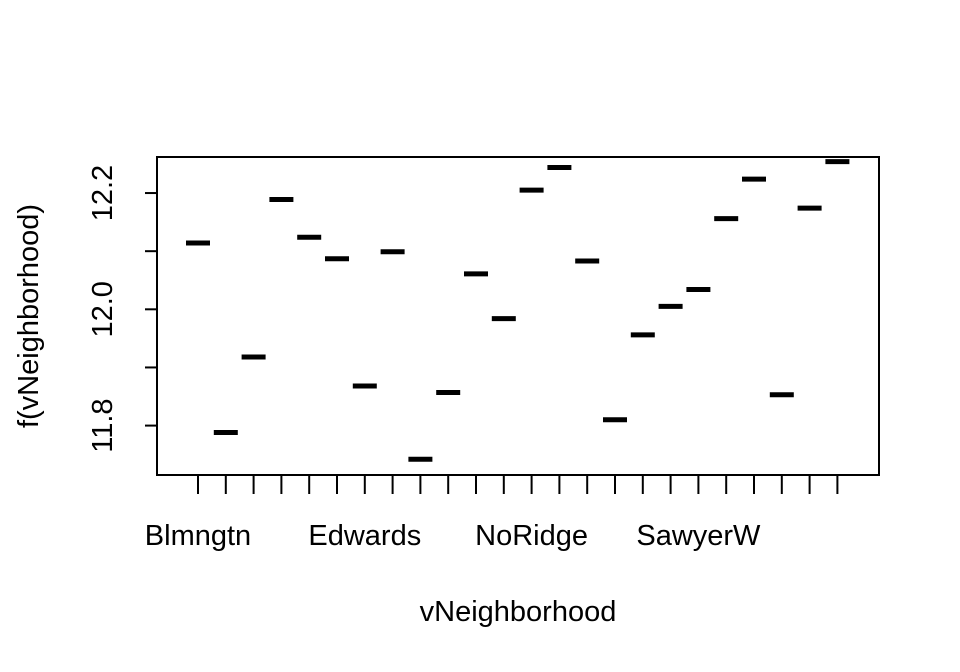  What do you see at coordinates (29, 316) in the screenshot?
I see `y-axis-label: f(vNeighborhood)` at bounding box center [29, 316].